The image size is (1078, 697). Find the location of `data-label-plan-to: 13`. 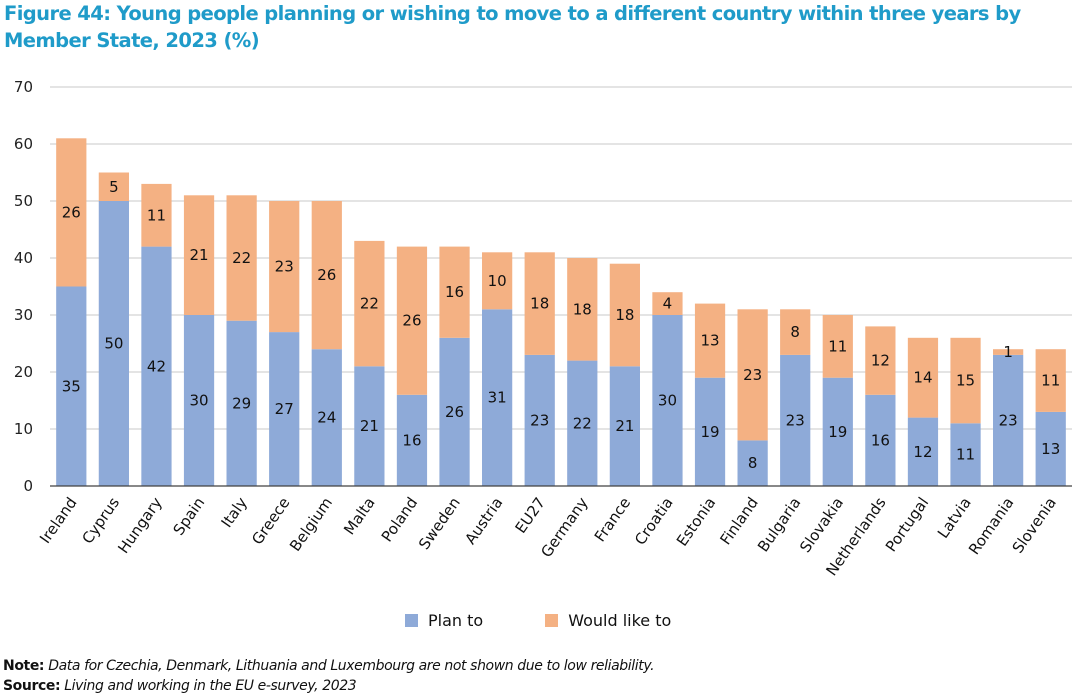

data-label-plan-to: 13 is located at coordinates (1050, 449).